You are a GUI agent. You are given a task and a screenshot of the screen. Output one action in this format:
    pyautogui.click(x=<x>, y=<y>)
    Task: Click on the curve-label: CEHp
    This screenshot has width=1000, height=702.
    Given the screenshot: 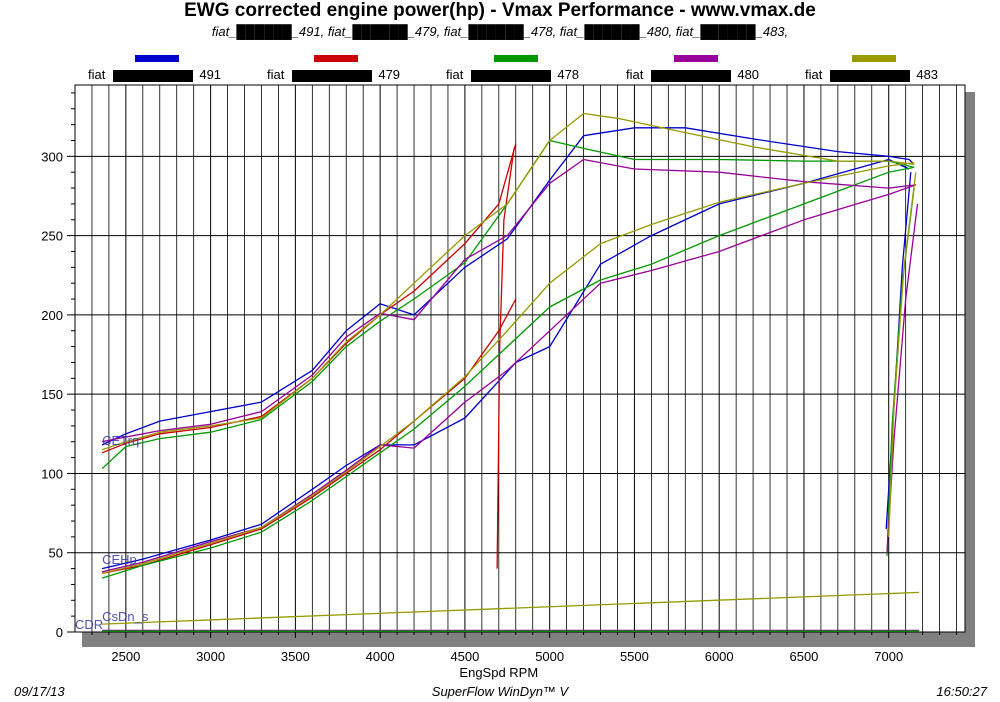 What is the action you would take?
    pyautogui.click(x=119, y=559)
    